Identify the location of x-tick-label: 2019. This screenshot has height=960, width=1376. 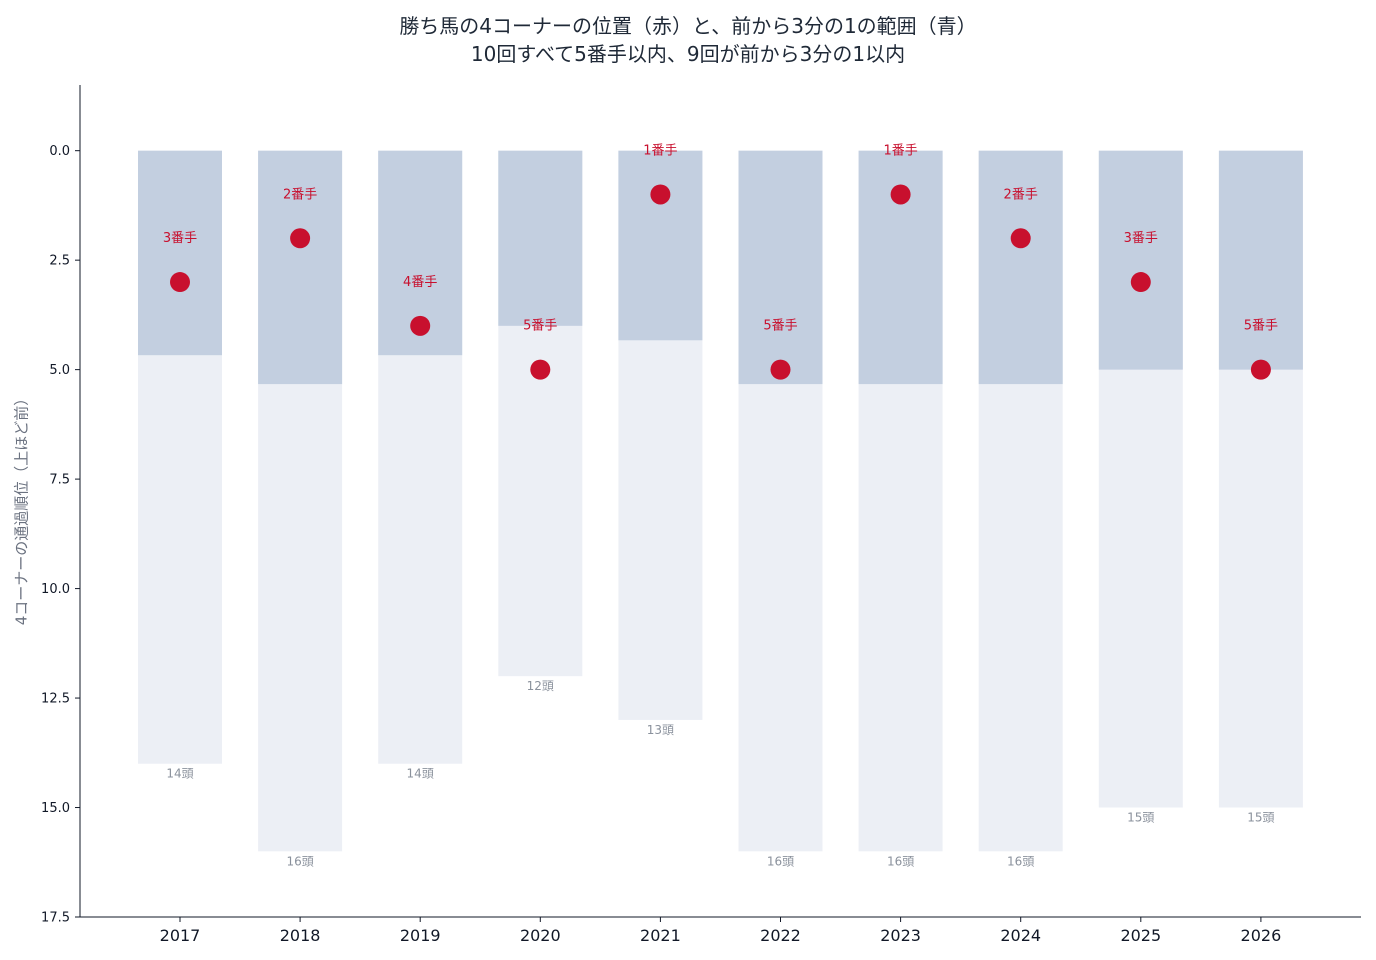
(420, 935).